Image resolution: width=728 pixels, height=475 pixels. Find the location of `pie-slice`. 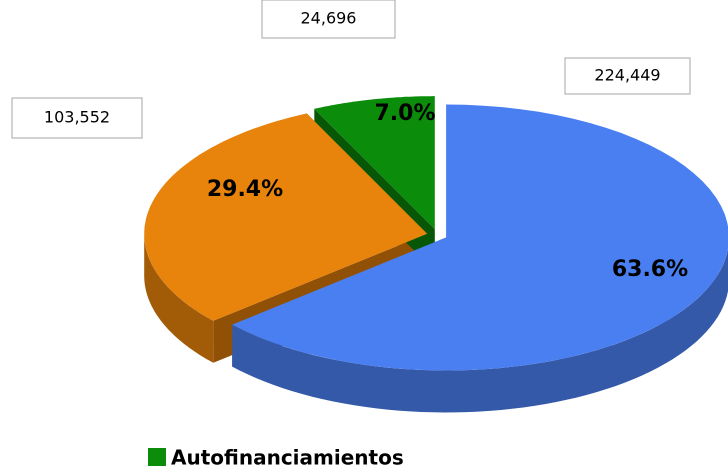

pie-slice is located at coordinates (374, 163).